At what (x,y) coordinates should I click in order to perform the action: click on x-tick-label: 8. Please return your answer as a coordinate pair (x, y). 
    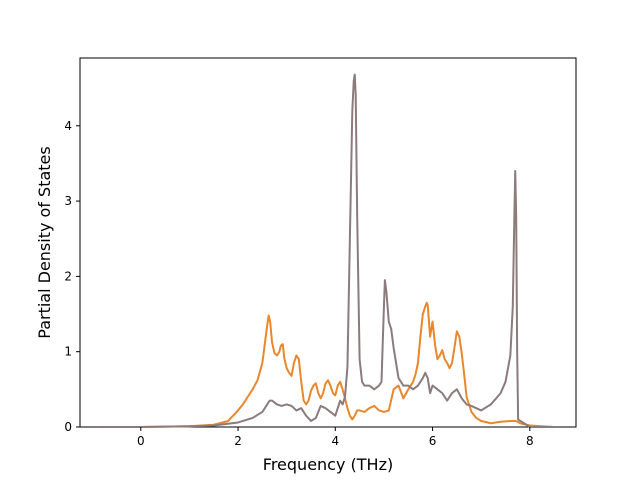
    Looking at the image, I should click on (530, 441).